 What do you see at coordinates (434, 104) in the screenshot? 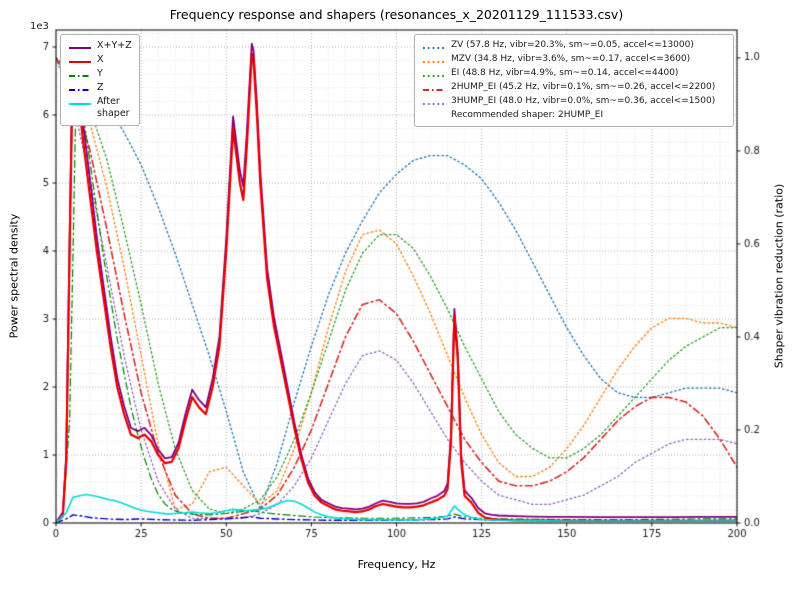
I see `legend-swatch-3hump-ei` at bounding box center [434, 104].